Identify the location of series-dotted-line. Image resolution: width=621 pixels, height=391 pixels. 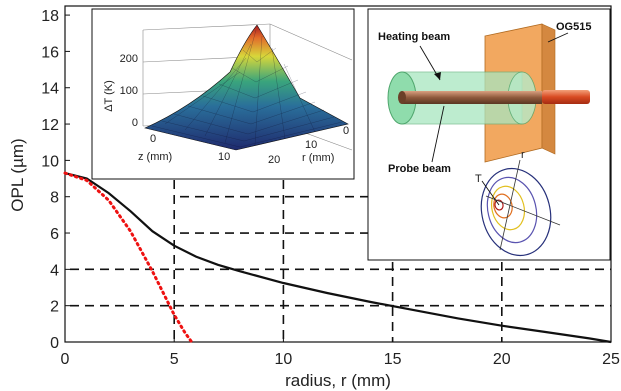
(128, 257).